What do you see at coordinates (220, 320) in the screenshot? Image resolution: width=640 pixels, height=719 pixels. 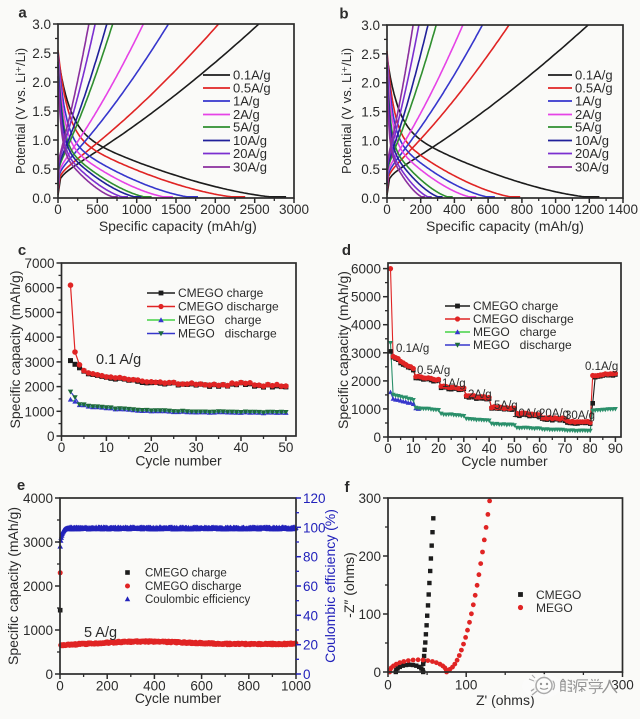 I see `svg-text: MEGO charge` at bounding box center [220, 320].